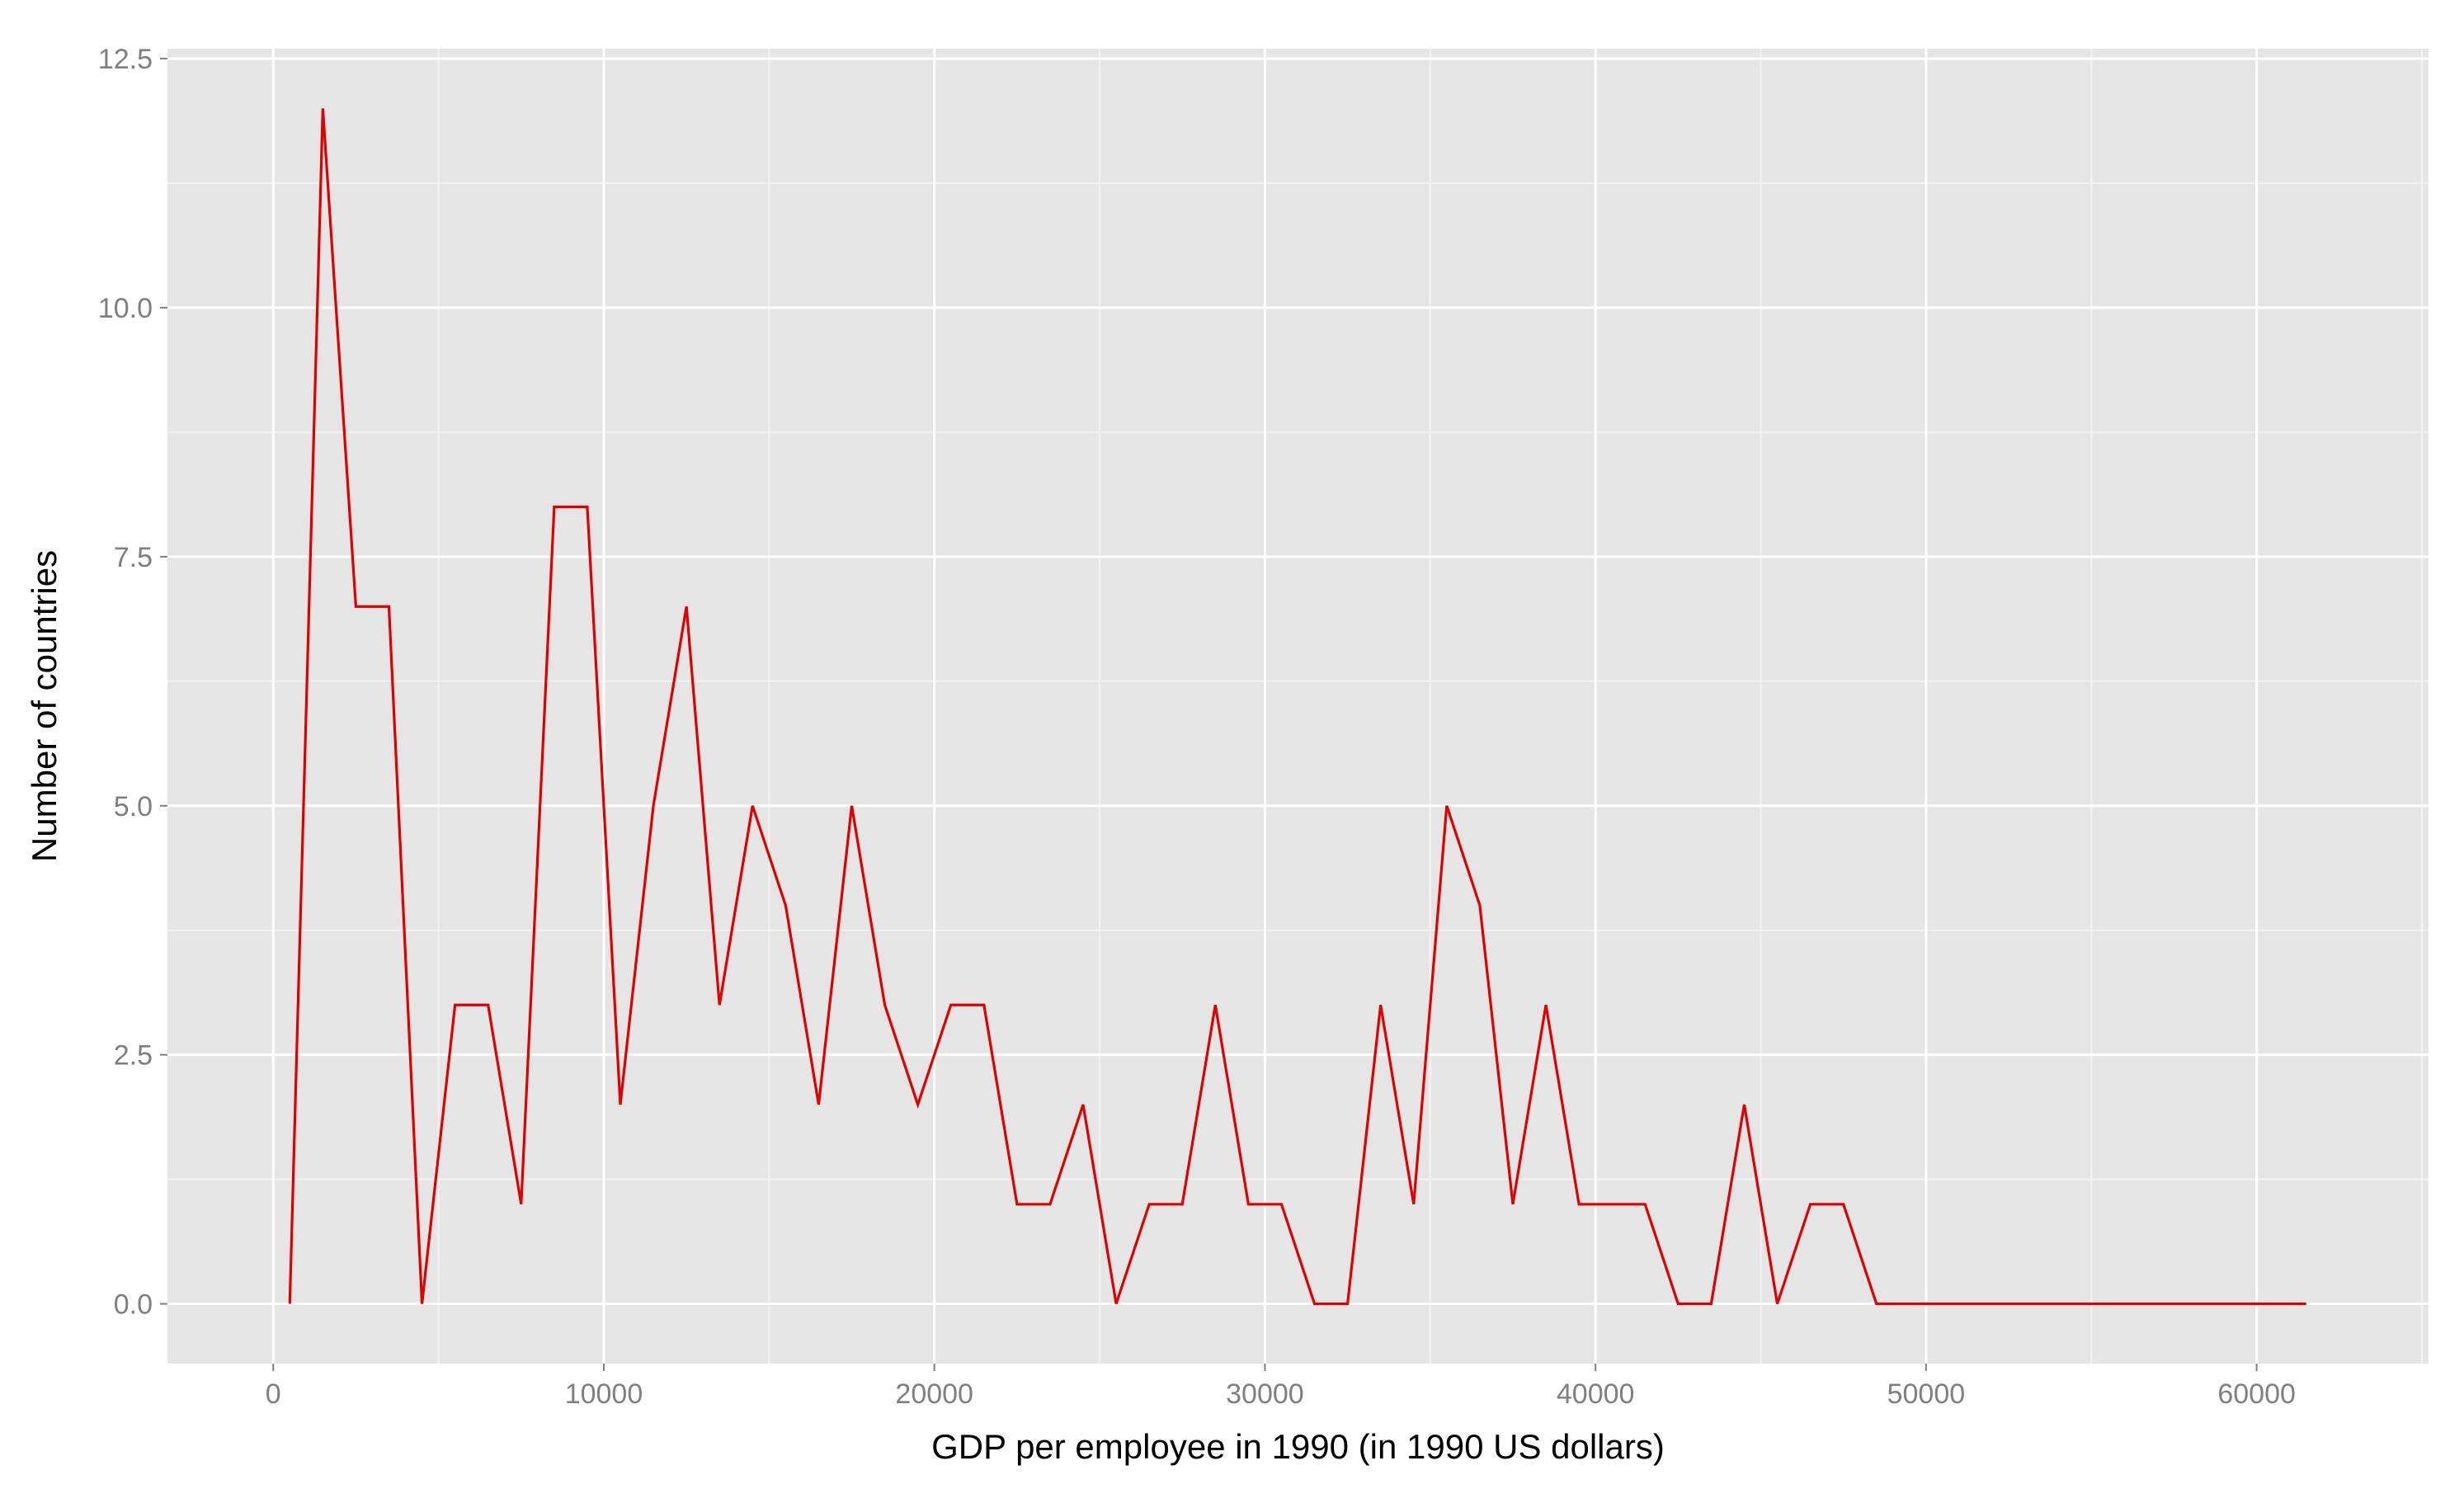 The height and width of the screenshot is (1489, 2464). Describe the element at coordinates (125, 60) in the screenshot. I see `y-tick-label: 12.5` at that location.